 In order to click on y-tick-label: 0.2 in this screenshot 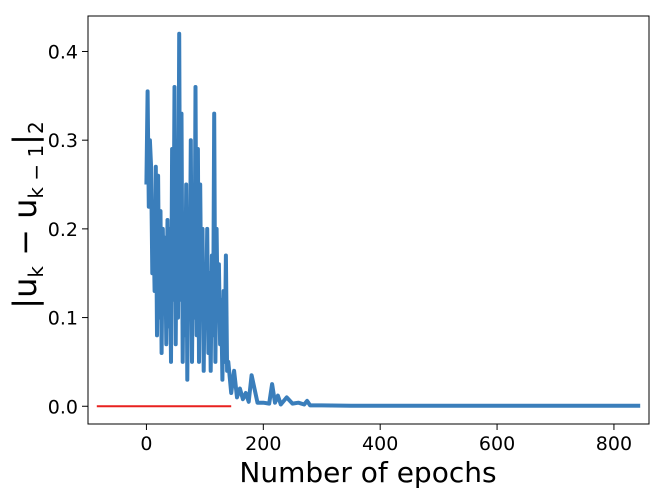, I will do `click(63, 230)`.